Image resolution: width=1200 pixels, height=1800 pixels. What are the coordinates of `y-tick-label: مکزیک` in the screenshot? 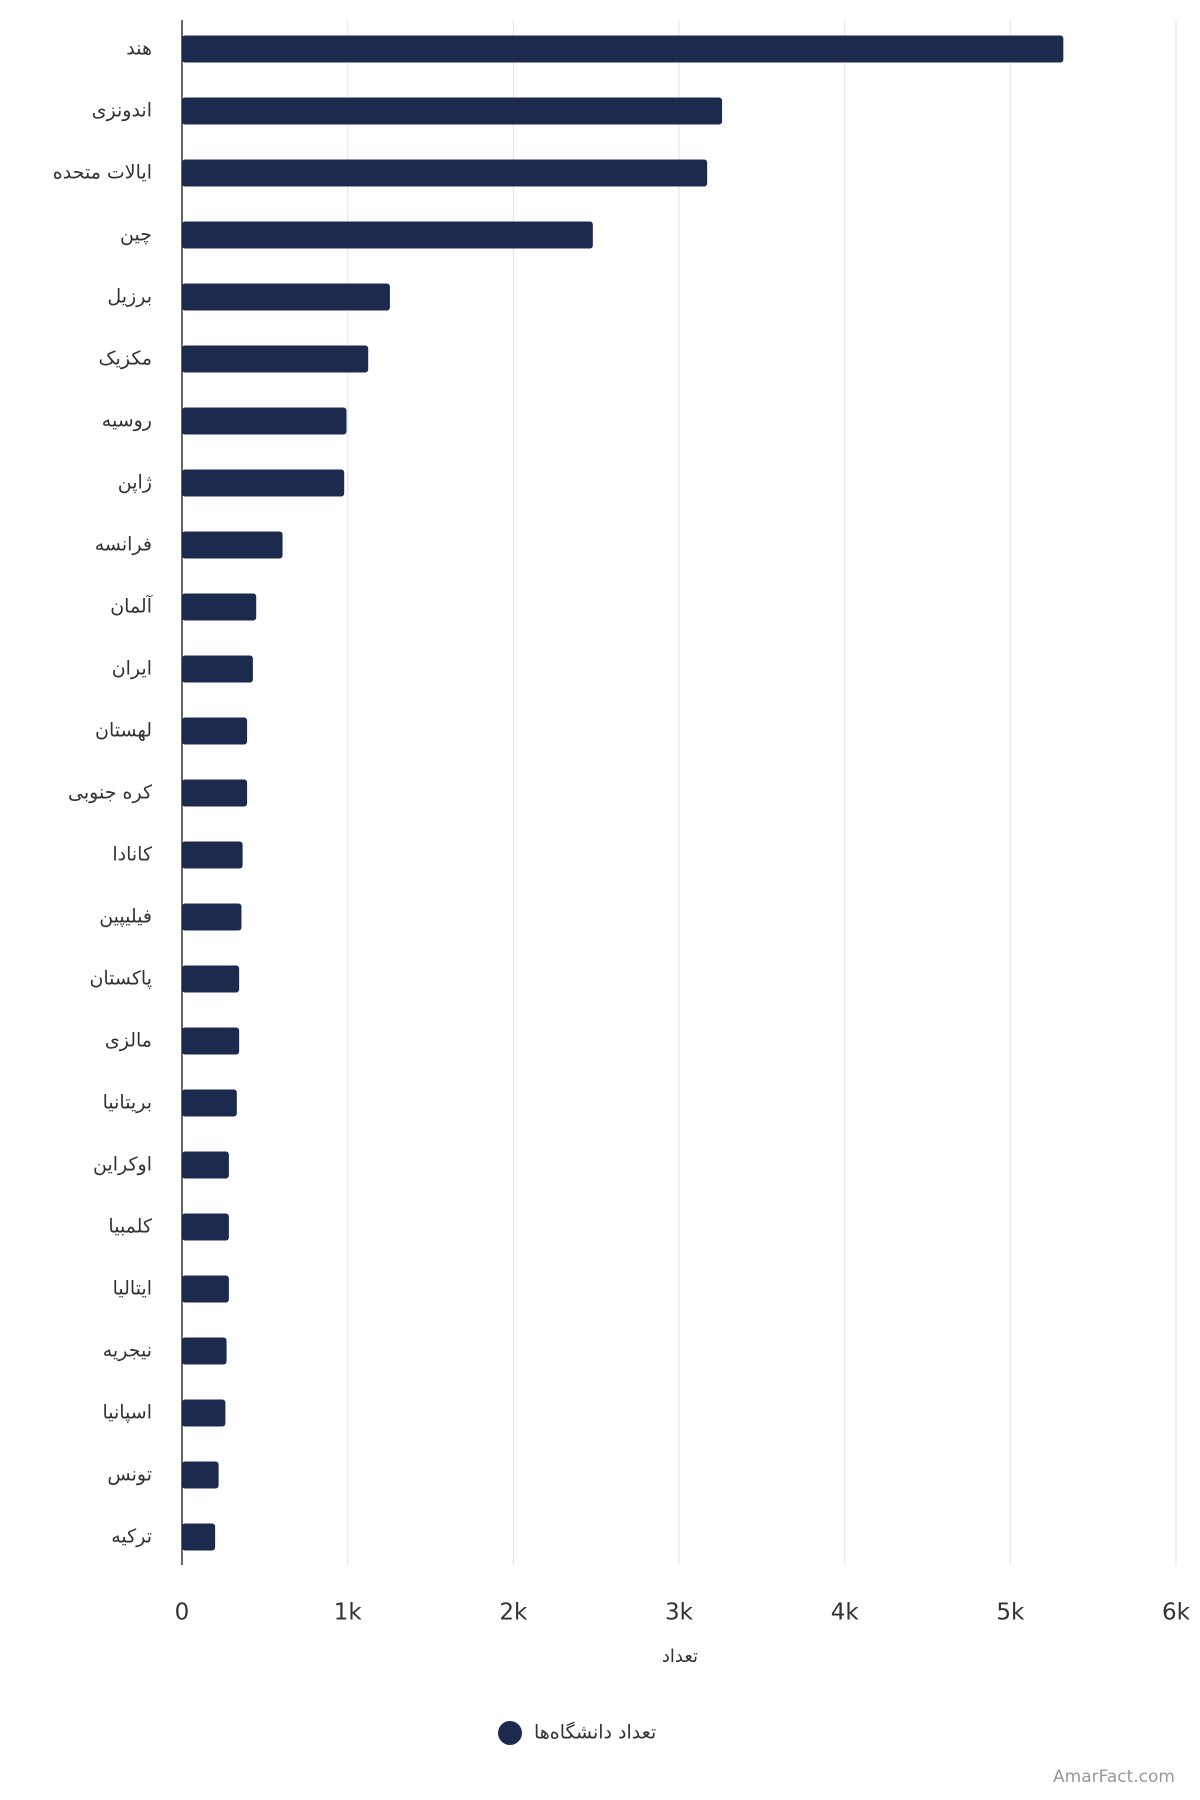 It's located at (125, 359).